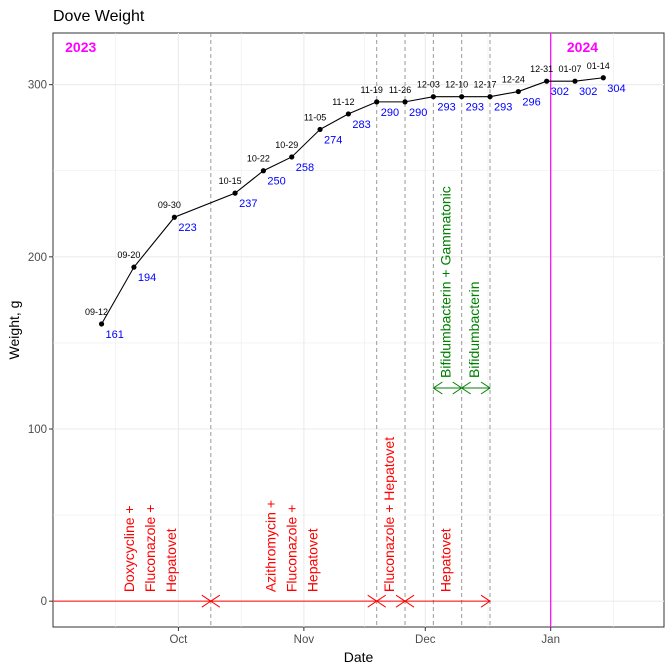  I want to click on point-date-label: 09-30, so click(169, 205).